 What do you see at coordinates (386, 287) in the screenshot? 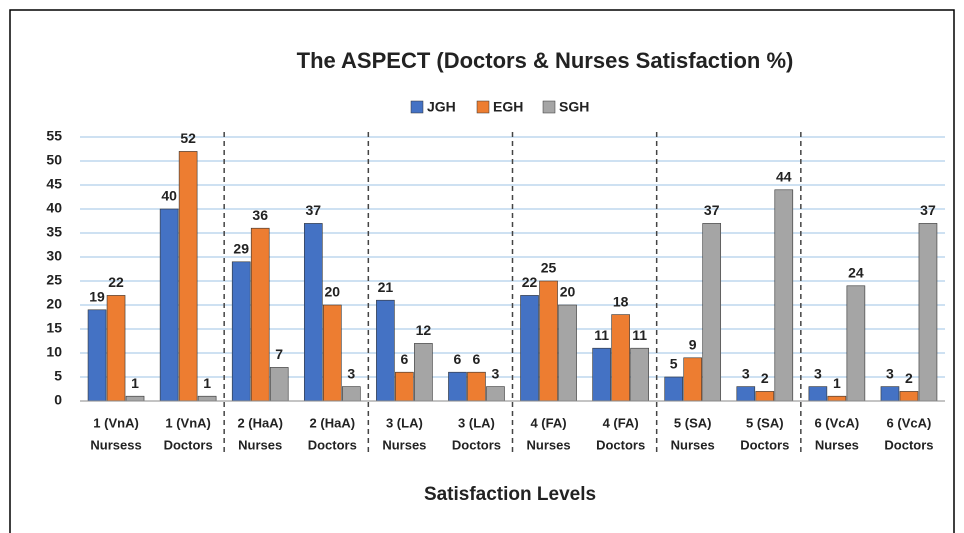
I see `data-label: 21` at bounding box center [386, 287].